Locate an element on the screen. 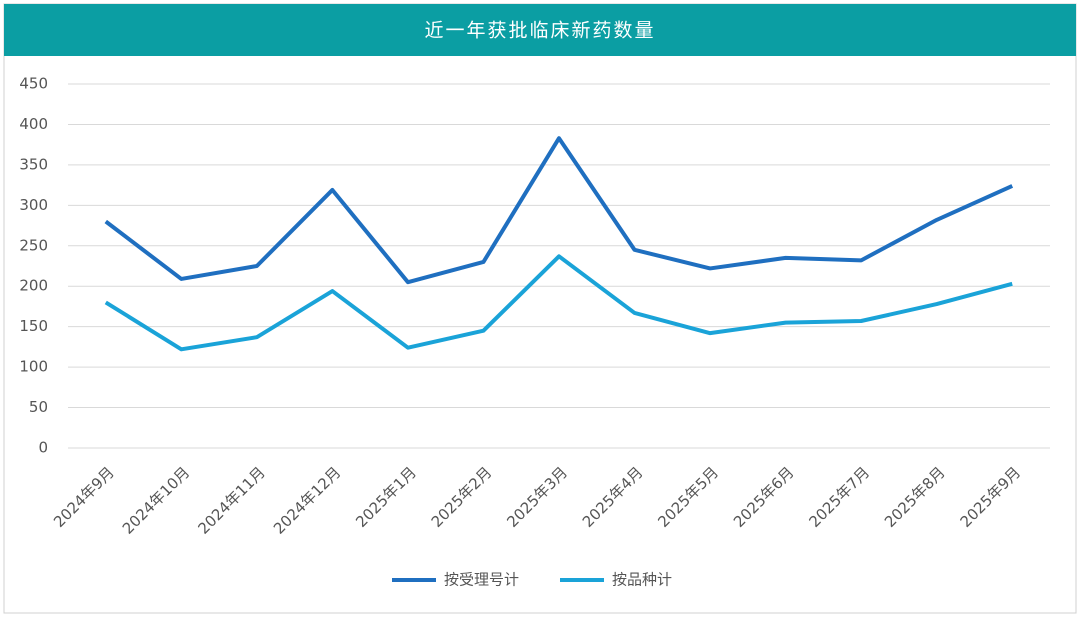 The width and height of the screenshot is (1080, 617). legend-label: 按品种计 is located at coordinates (642, 580).